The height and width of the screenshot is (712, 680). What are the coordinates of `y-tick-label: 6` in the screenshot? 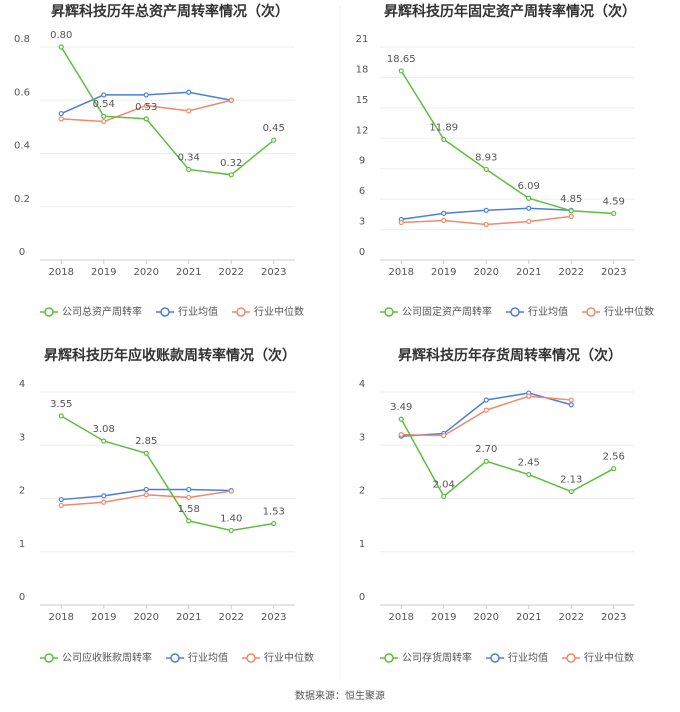 It's located at (362, 191).